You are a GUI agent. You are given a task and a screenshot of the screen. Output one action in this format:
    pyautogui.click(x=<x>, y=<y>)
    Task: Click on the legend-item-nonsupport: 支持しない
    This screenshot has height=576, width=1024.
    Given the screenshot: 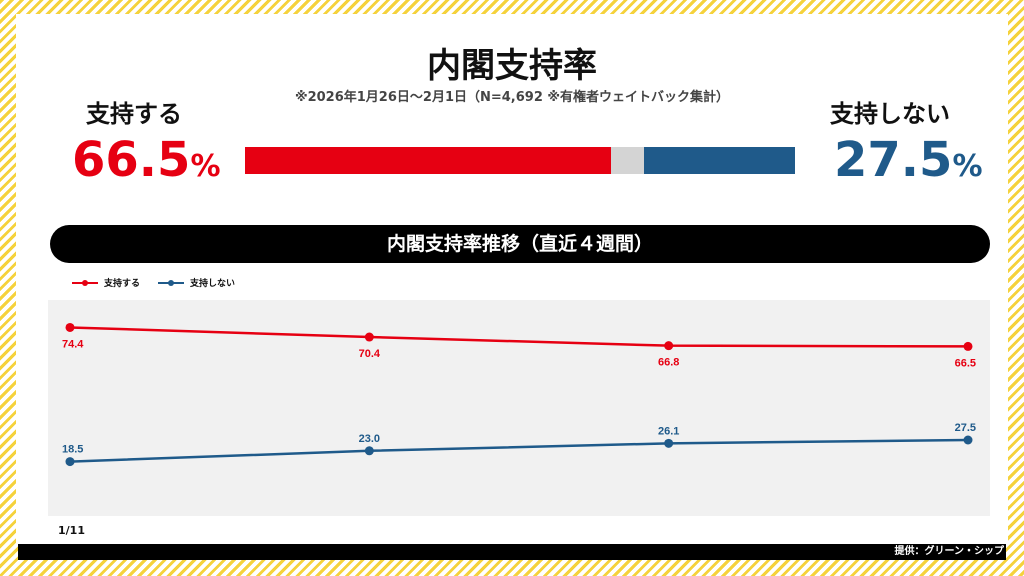 What is the action you would take?
    pyautogui.click(x=196, y=282)
    